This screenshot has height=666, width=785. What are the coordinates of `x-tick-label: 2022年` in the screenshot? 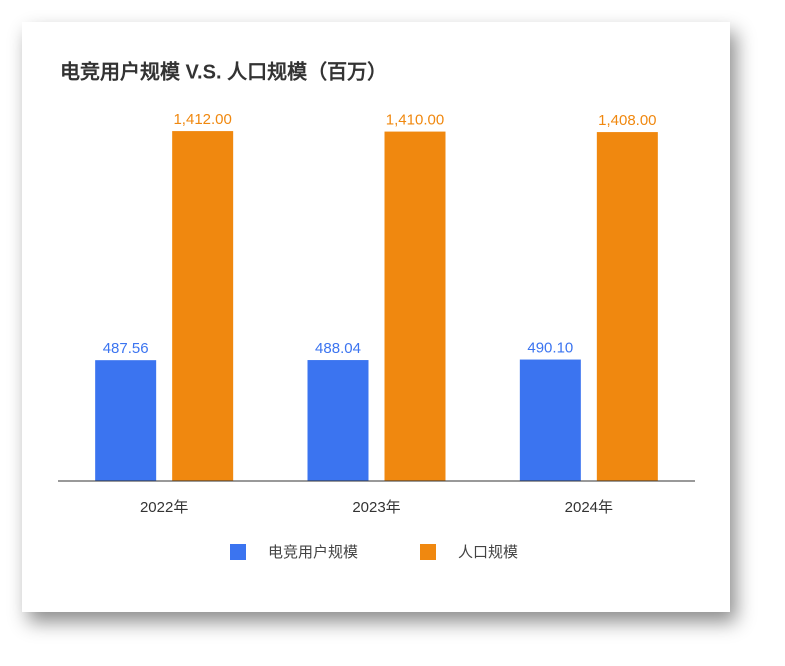 It's located at (164, 507).